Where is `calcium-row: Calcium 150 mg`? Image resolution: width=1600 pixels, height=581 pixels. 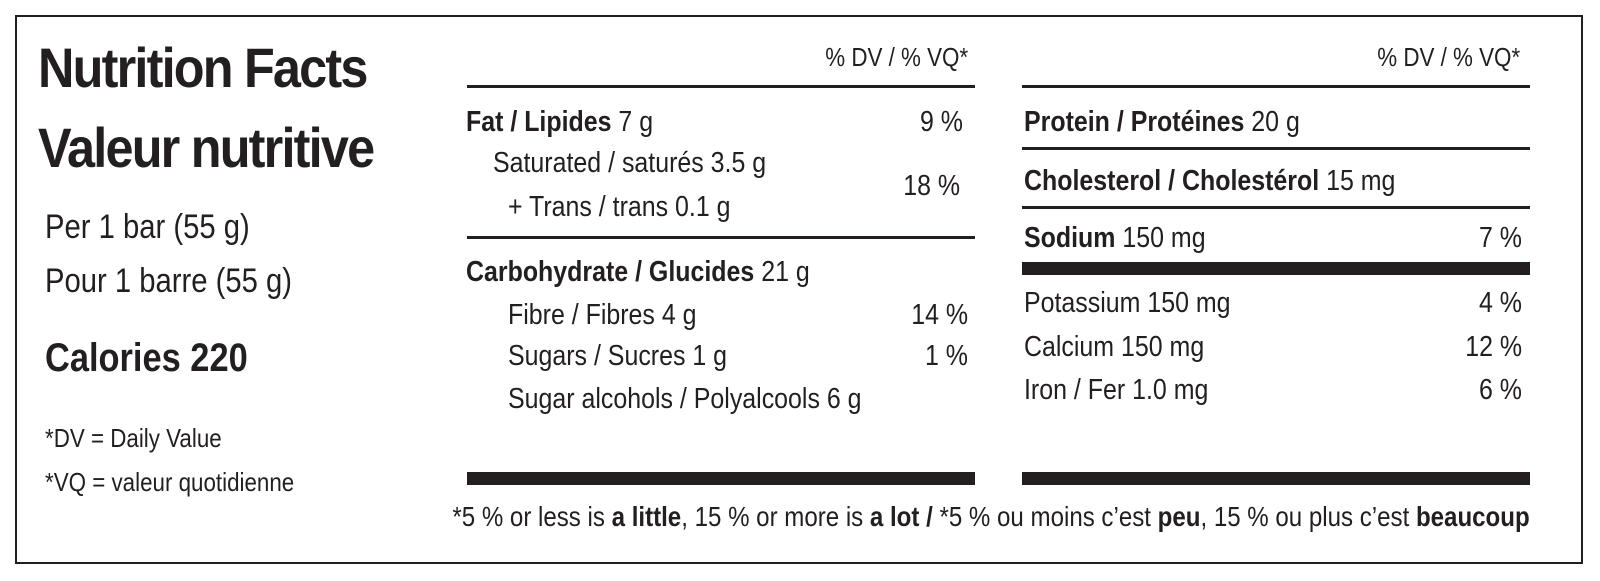
calcium-row: Calcium 150 mg is located at coordinates (1114, 347).